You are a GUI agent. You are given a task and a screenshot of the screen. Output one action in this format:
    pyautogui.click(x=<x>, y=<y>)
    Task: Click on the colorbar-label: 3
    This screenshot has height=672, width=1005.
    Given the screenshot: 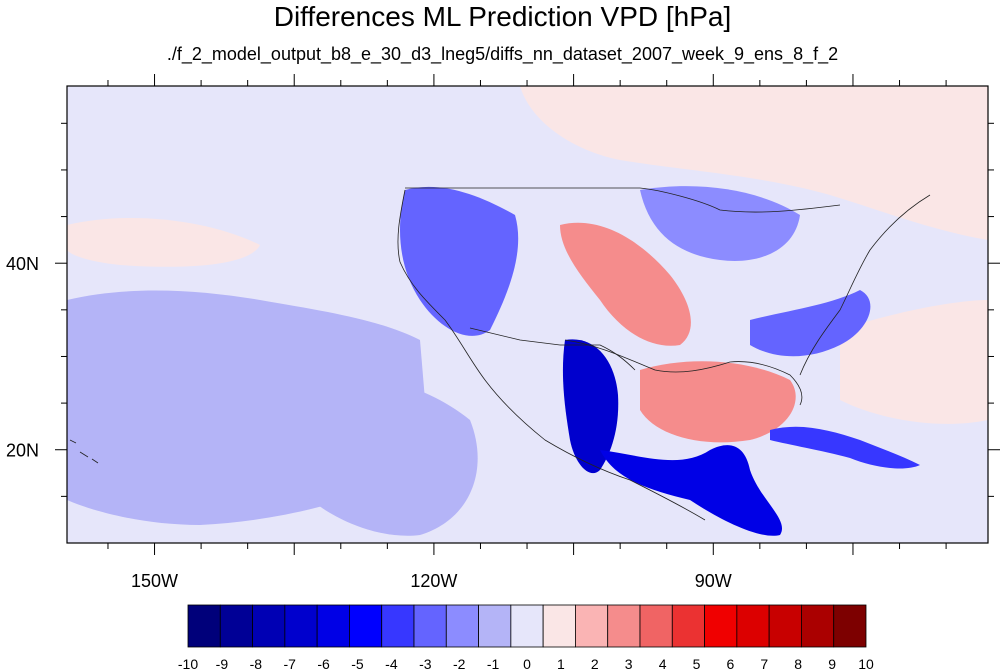 What is the action you would take?
    pyautogui.click(x=629, y=664)
    